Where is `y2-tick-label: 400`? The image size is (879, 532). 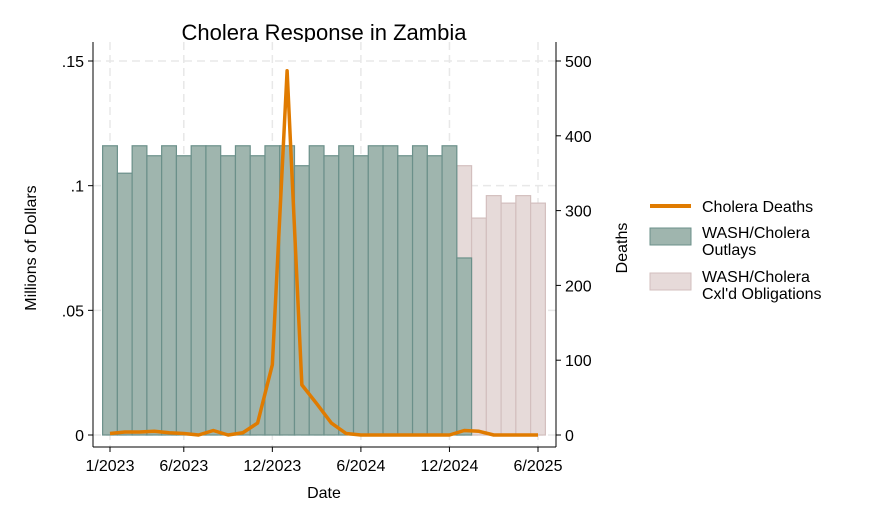
y2-tick-label: 400 is located at coordinates (578, 137).